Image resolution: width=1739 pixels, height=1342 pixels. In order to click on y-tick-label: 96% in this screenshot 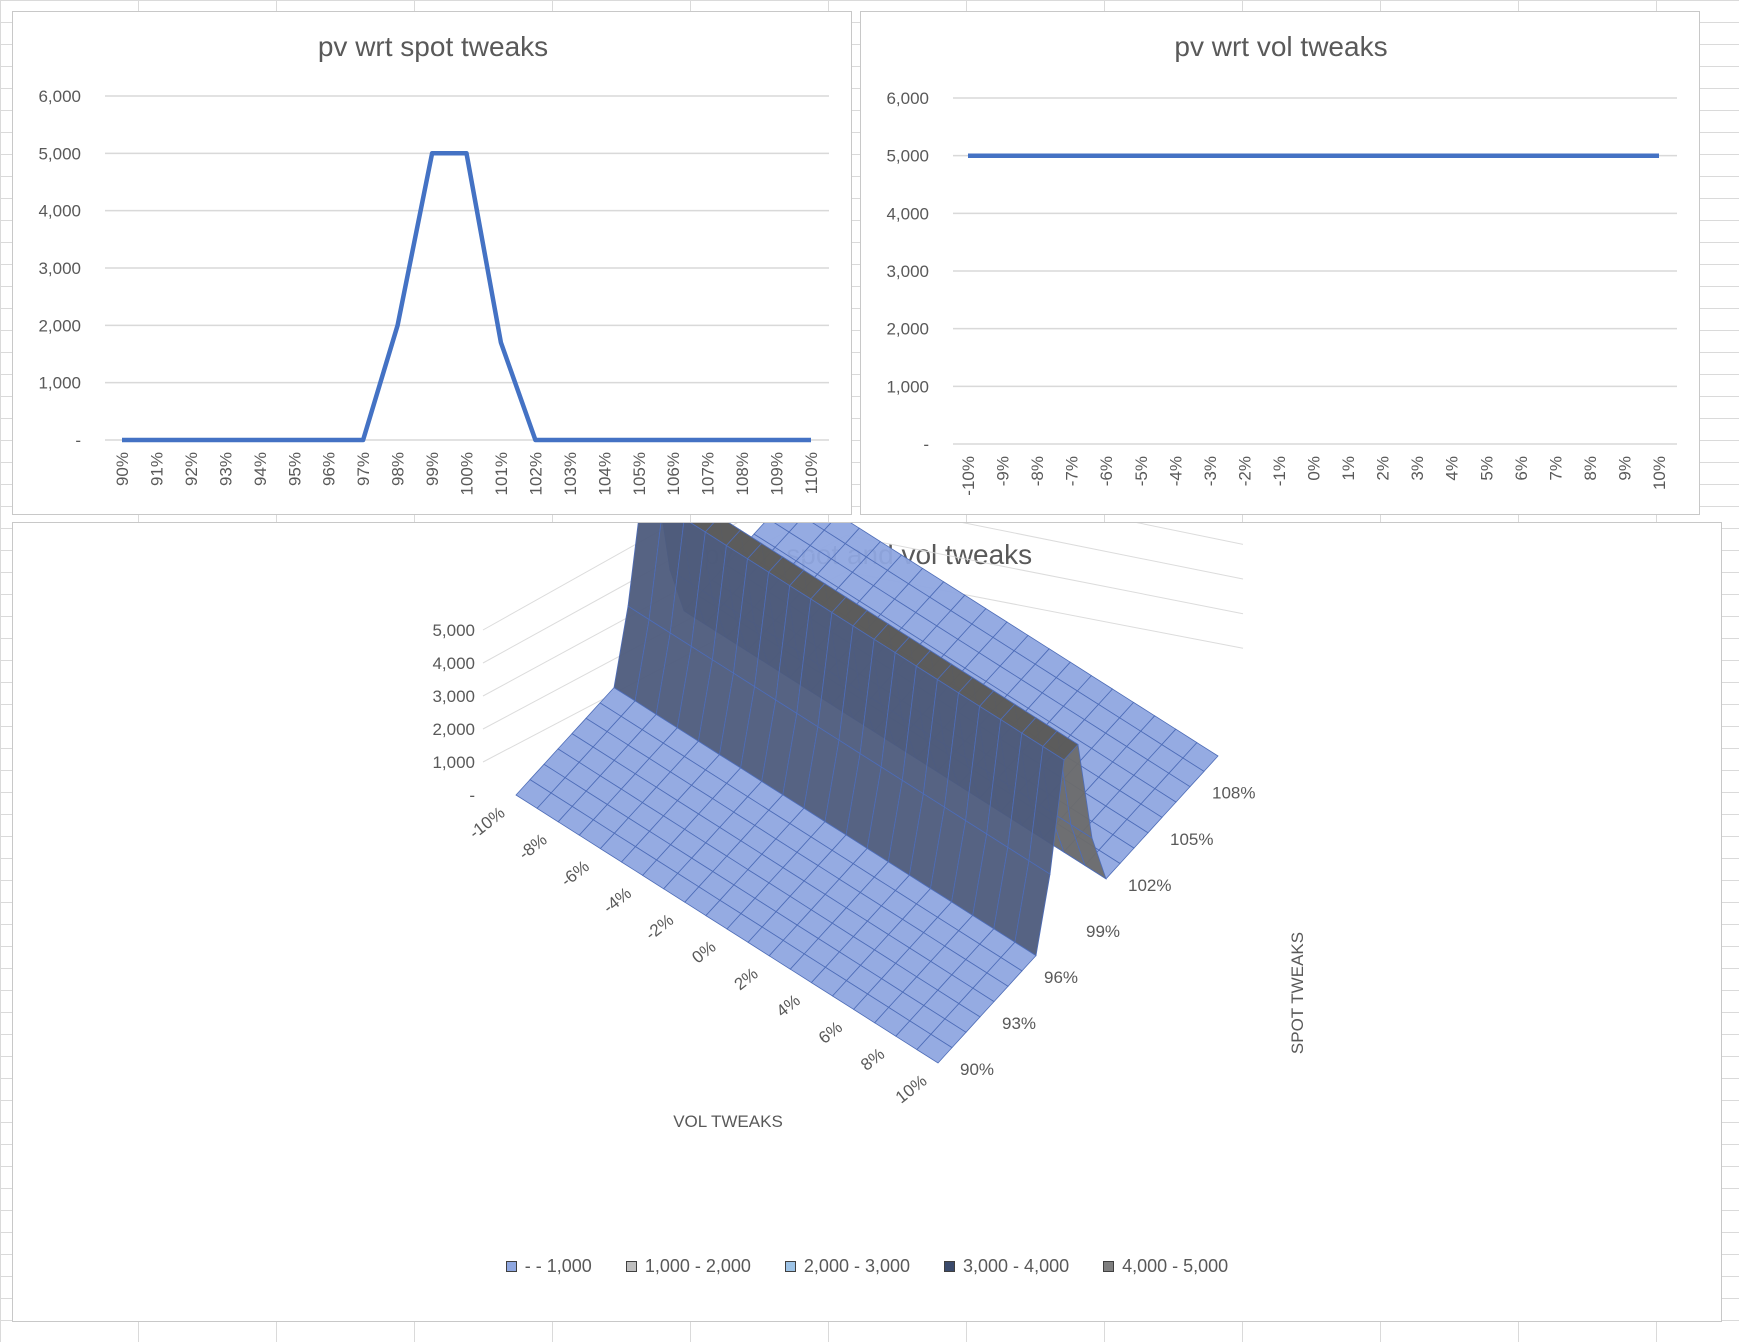, I will do `click(1061, 977)`.